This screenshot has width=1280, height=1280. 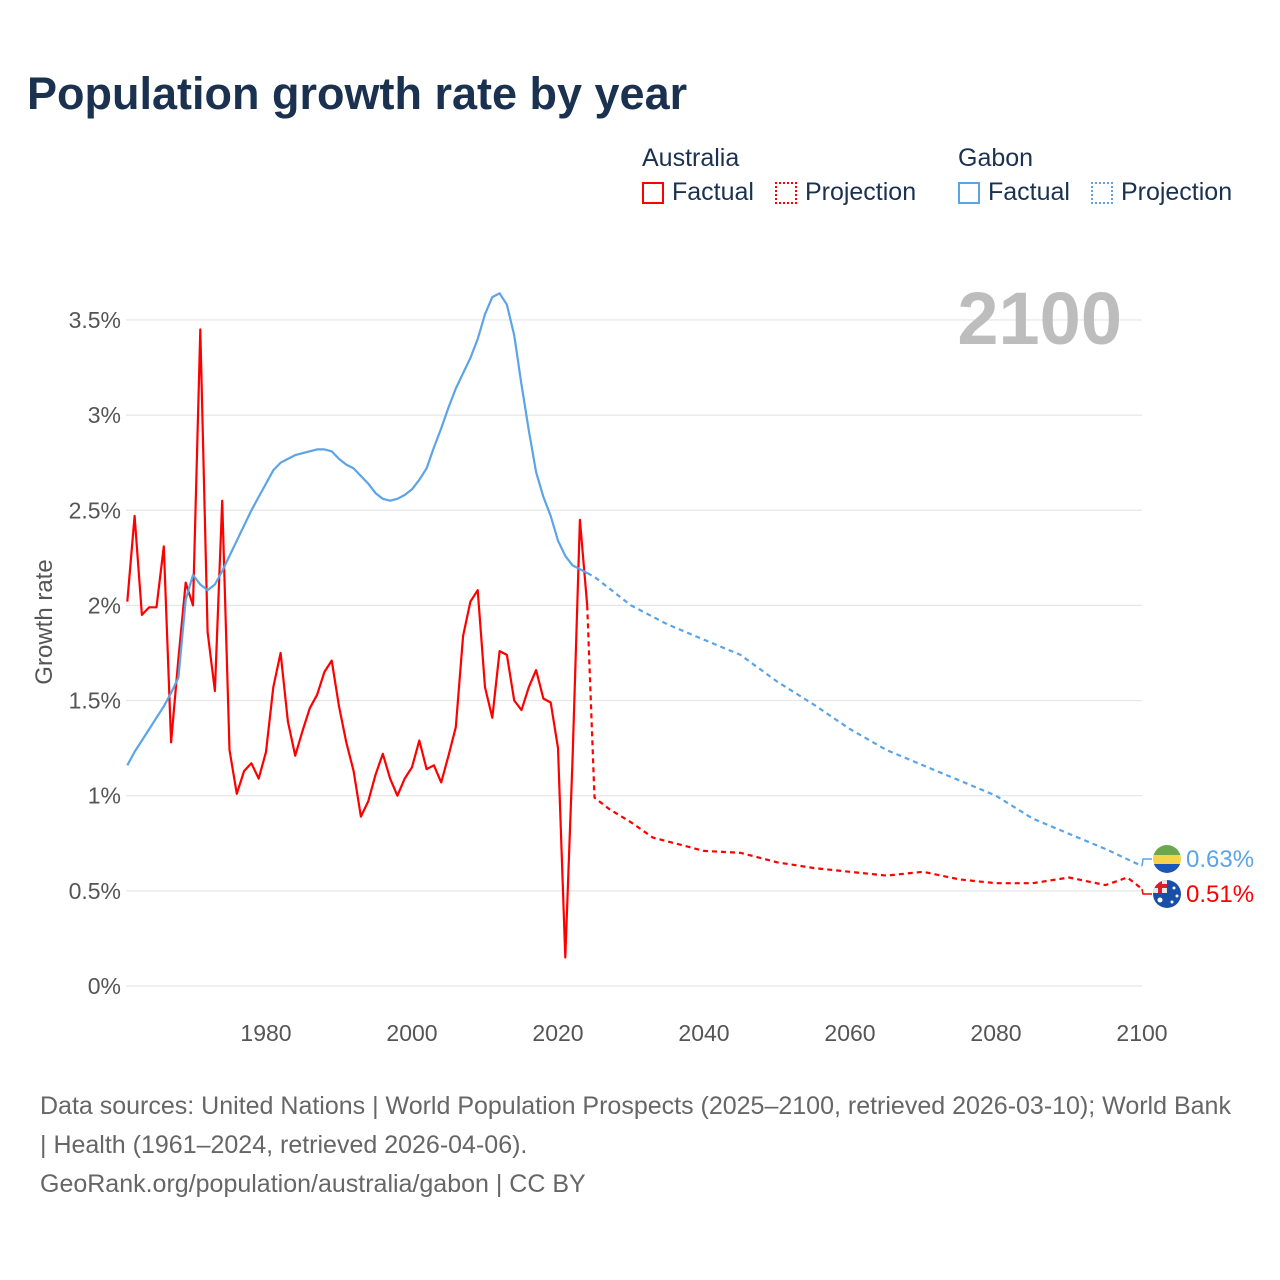 What do you see at coordinates (996, 158) in the screenshot?
I see `legend-gabon-title: Gabon` at bounding box center [996, 158].